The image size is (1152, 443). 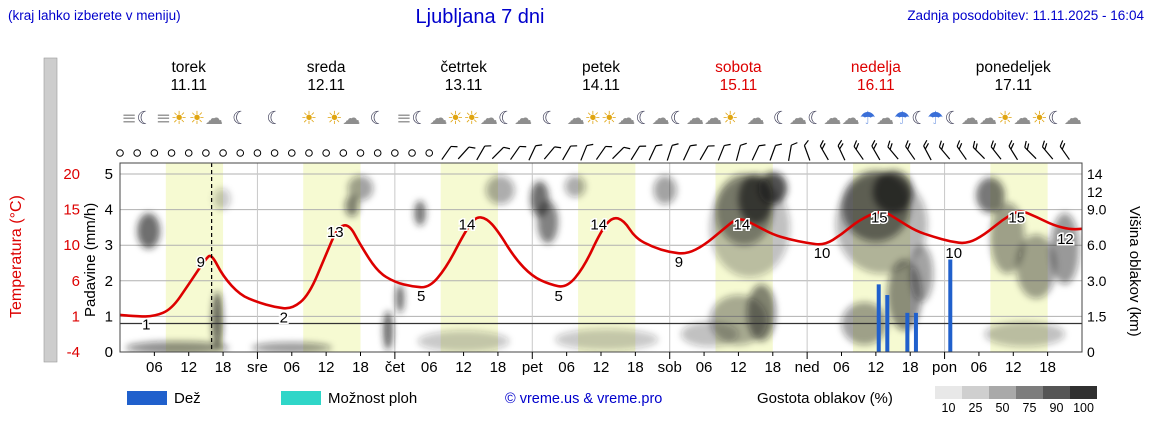 I want to click on temperature-value-label: 14, so click(x=467, y=225).